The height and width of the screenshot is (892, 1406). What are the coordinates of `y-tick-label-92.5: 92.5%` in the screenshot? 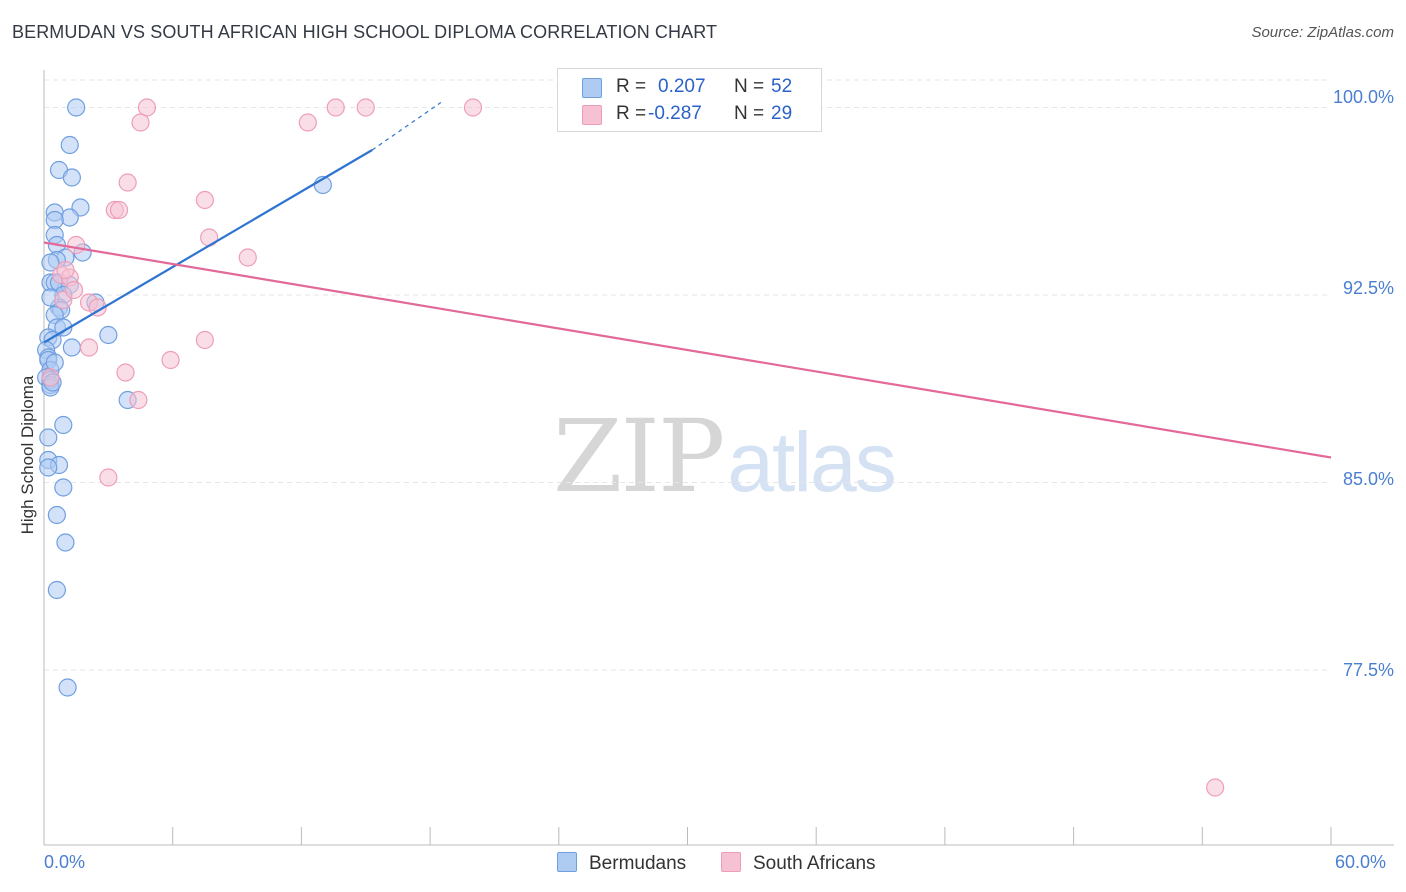 It's located at (1368, 288).